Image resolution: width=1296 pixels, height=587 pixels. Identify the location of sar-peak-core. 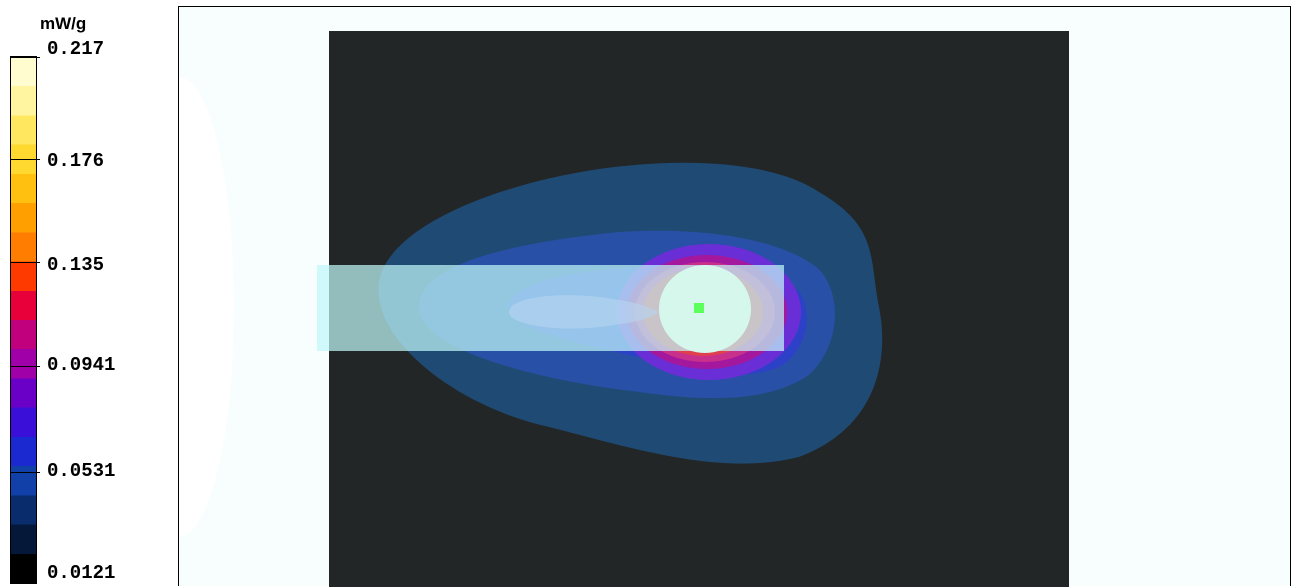
(705, 309).